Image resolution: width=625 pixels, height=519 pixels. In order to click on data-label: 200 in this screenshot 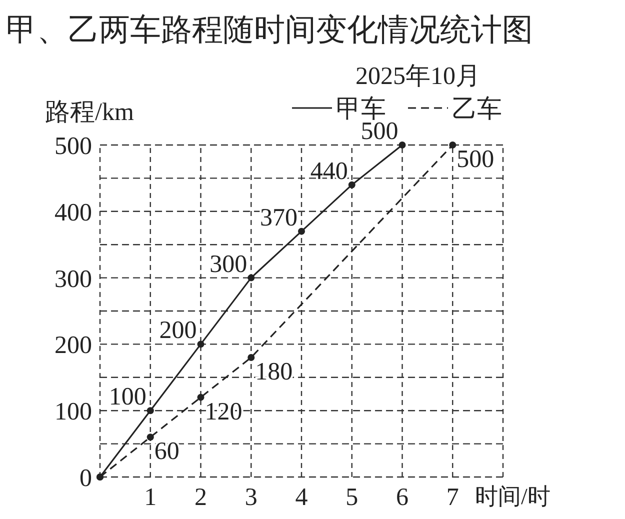, I will do `click(178, 330)`.